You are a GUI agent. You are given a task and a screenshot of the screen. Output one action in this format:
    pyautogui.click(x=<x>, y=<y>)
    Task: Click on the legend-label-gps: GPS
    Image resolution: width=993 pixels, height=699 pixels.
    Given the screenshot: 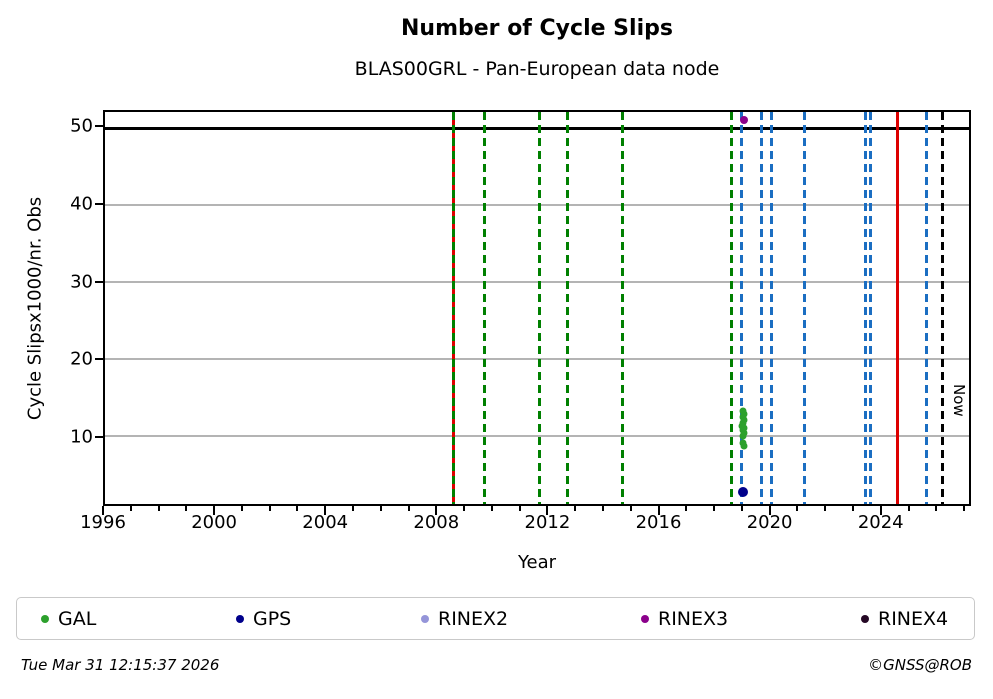 What is the action you would take?
    pyautogui.click(x=272, y=618)
    